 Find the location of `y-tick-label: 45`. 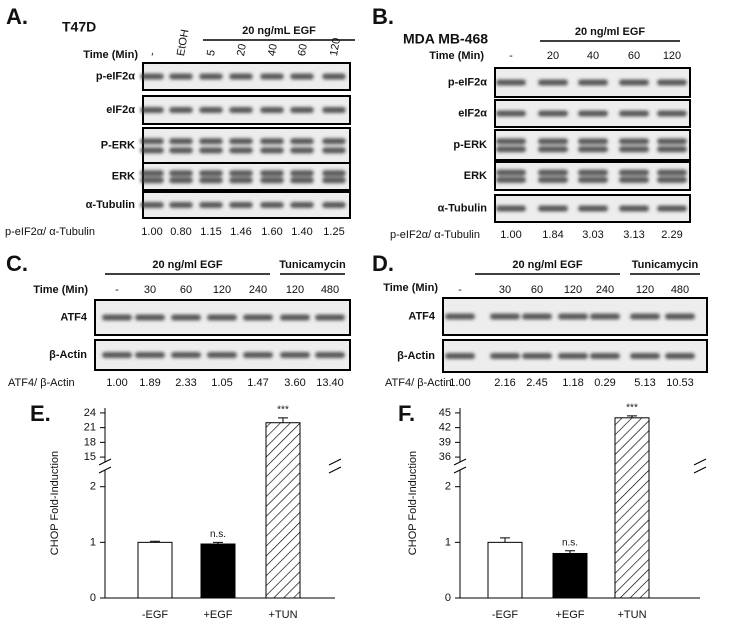

y-tick-label: 45 is located at coordinates (445, 413).